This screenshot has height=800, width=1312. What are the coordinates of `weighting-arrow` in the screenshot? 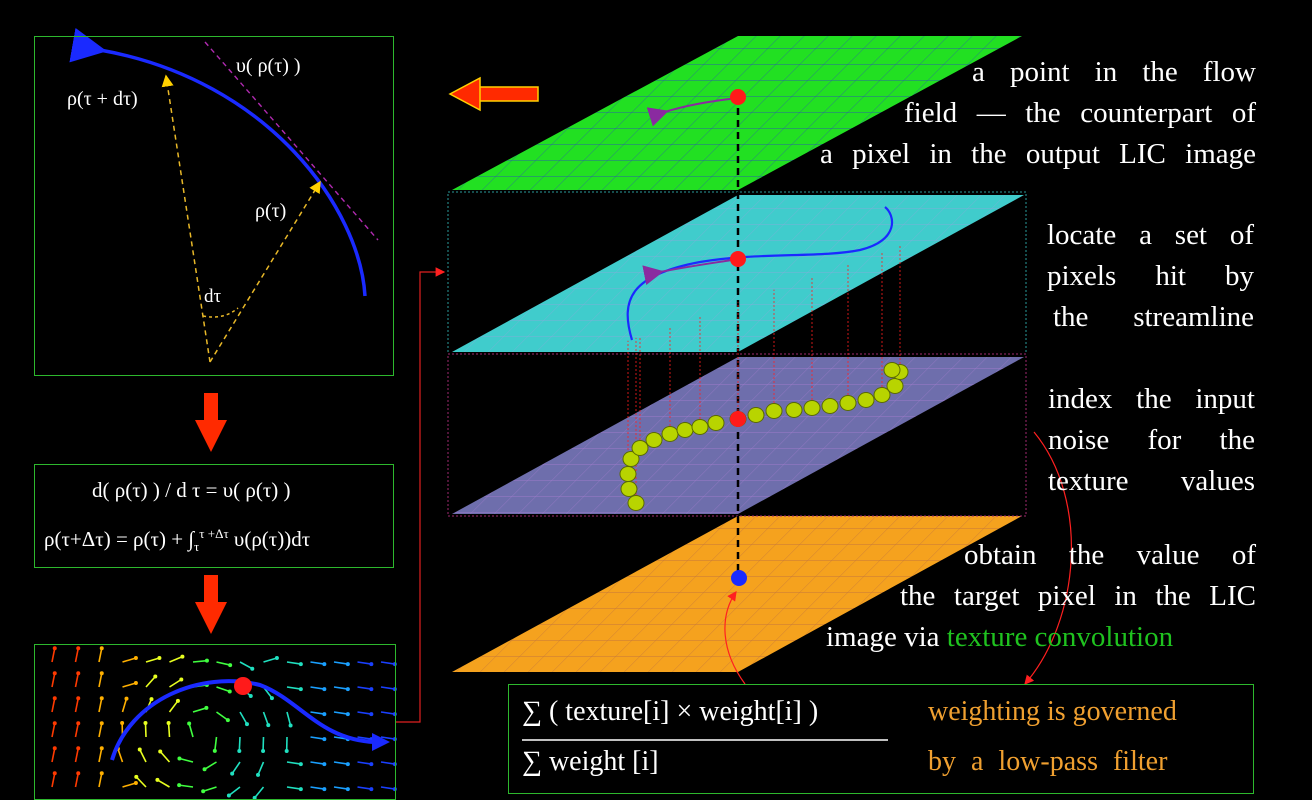 It's located at (1048, 558).